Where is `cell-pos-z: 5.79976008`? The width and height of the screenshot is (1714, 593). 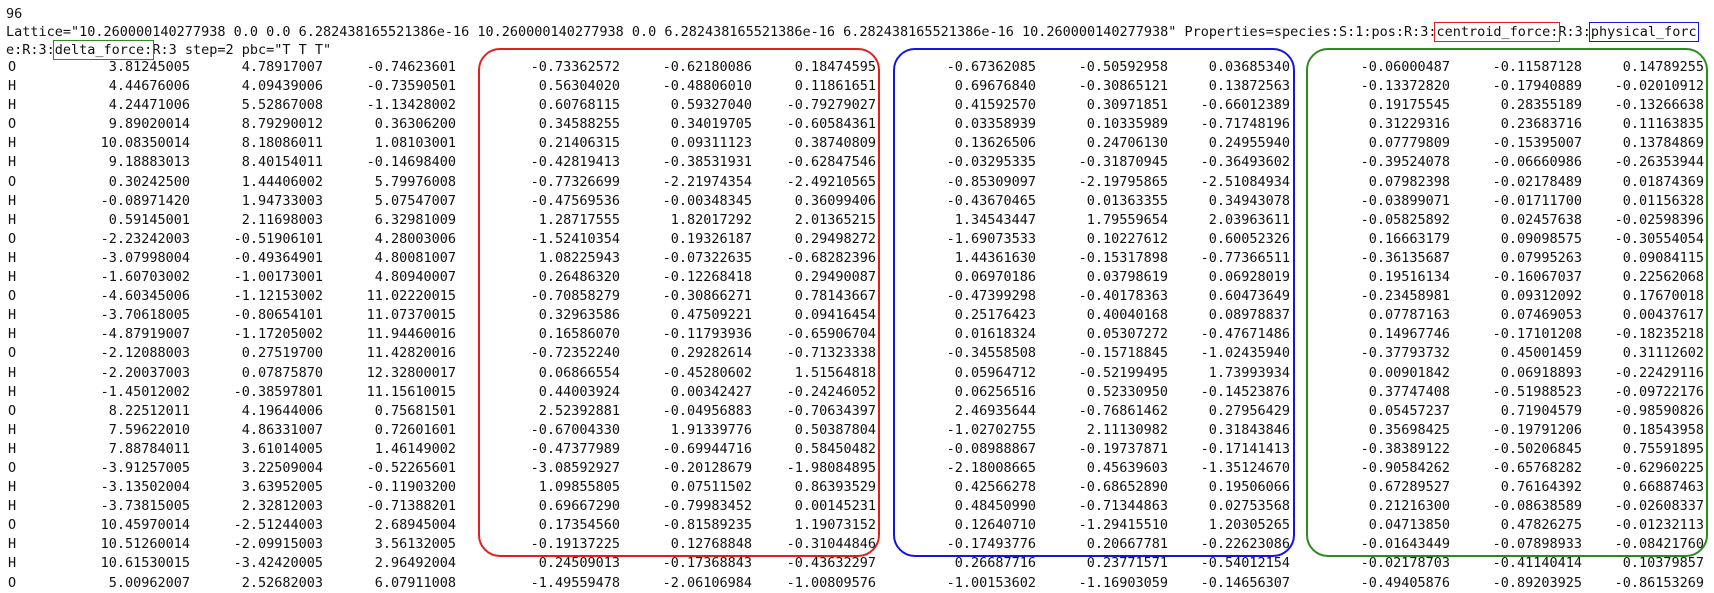 cell-pos-z: 5.79976008 is located at coordinates (415, 181).